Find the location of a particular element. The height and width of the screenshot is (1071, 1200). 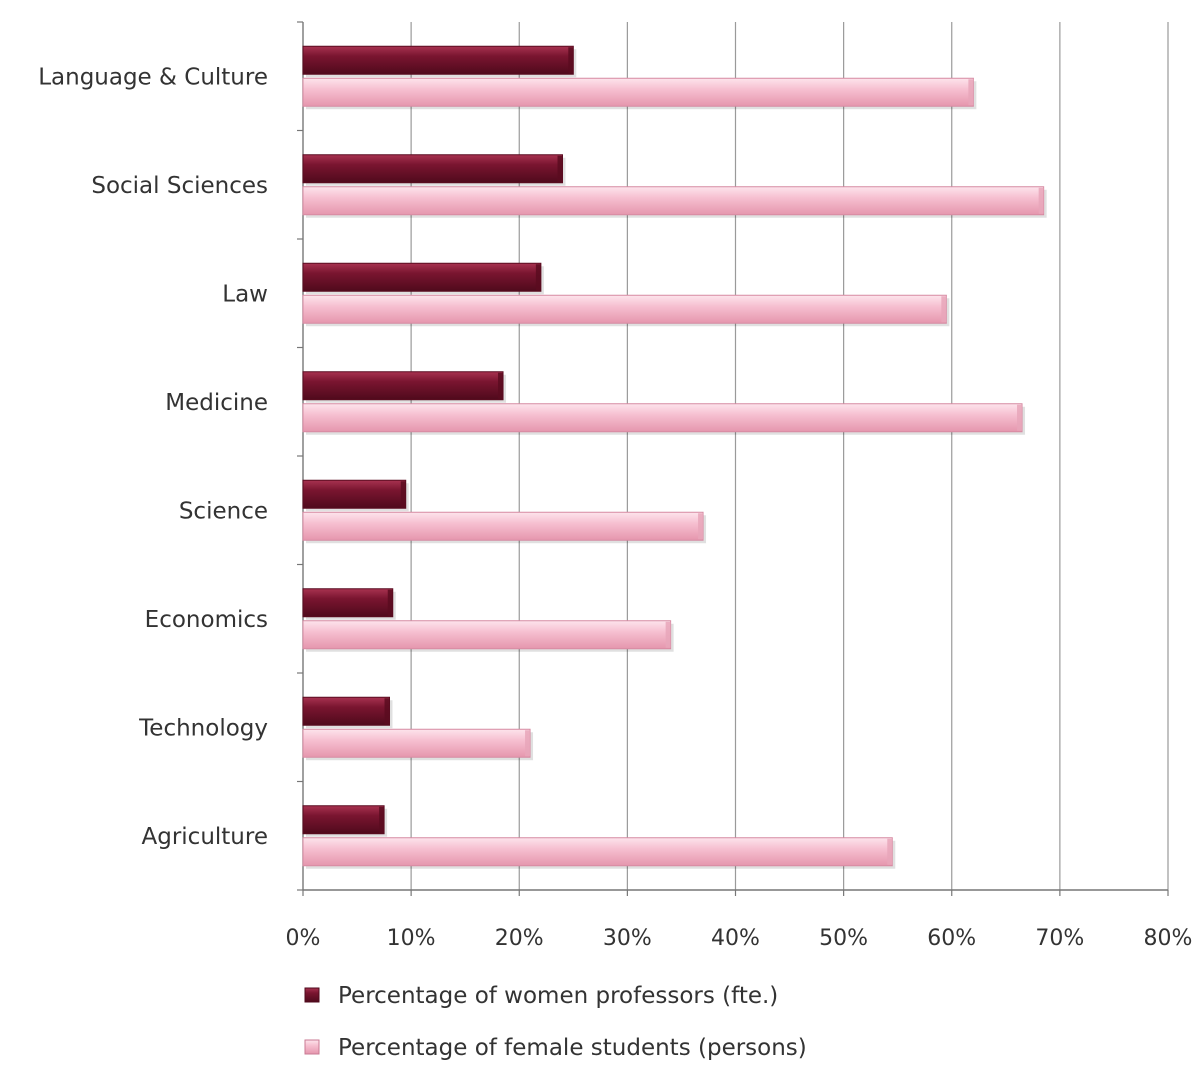

y-category-label: Medicine is located at coordinates (216, 403).